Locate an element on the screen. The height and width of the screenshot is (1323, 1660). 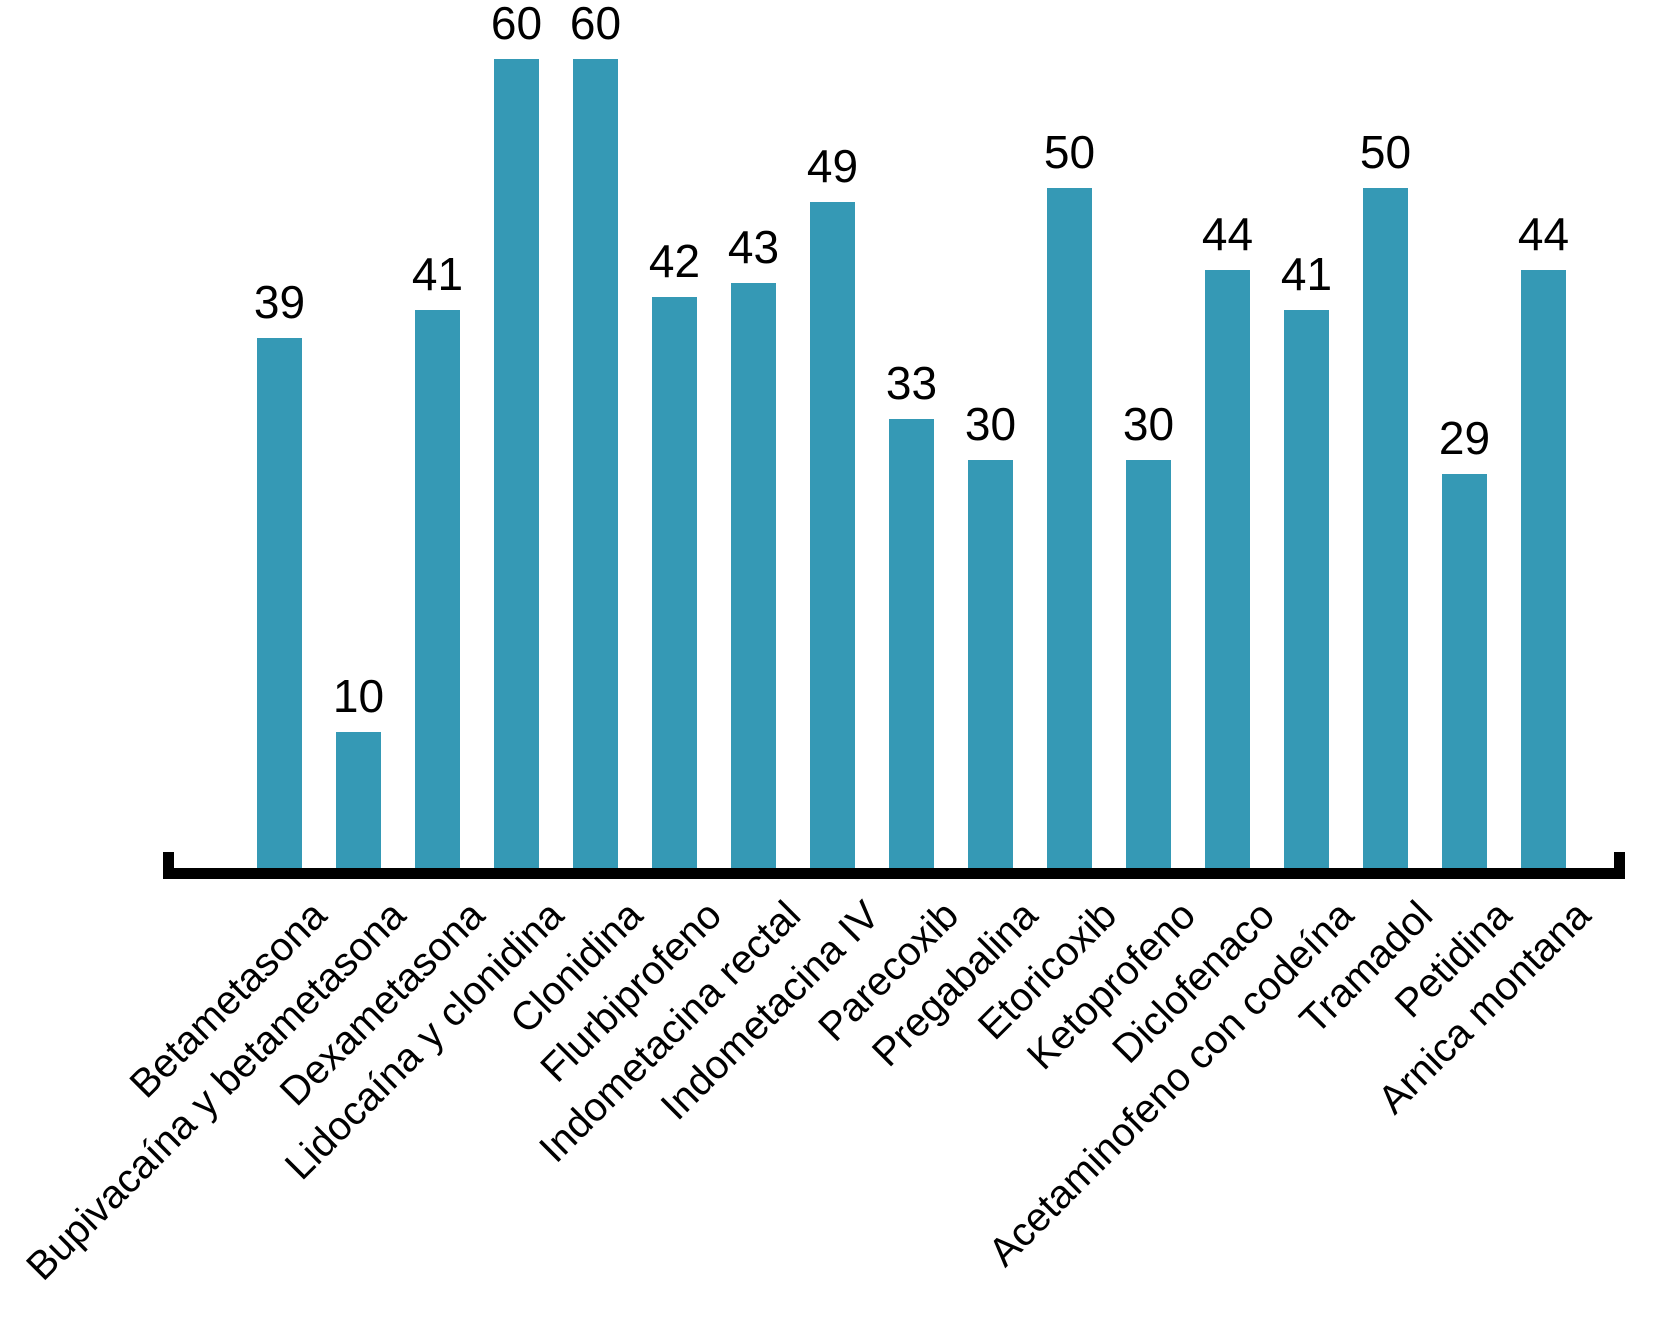
category-label: Acetaminofeno con codeína is located at coordinates (1170, 1084).